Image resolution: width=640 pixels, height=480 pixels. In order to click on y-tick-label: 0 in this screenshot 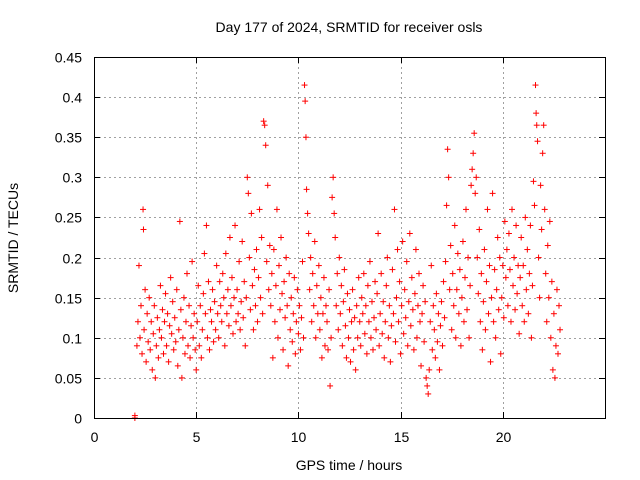, I will do `click(78, 419)`.